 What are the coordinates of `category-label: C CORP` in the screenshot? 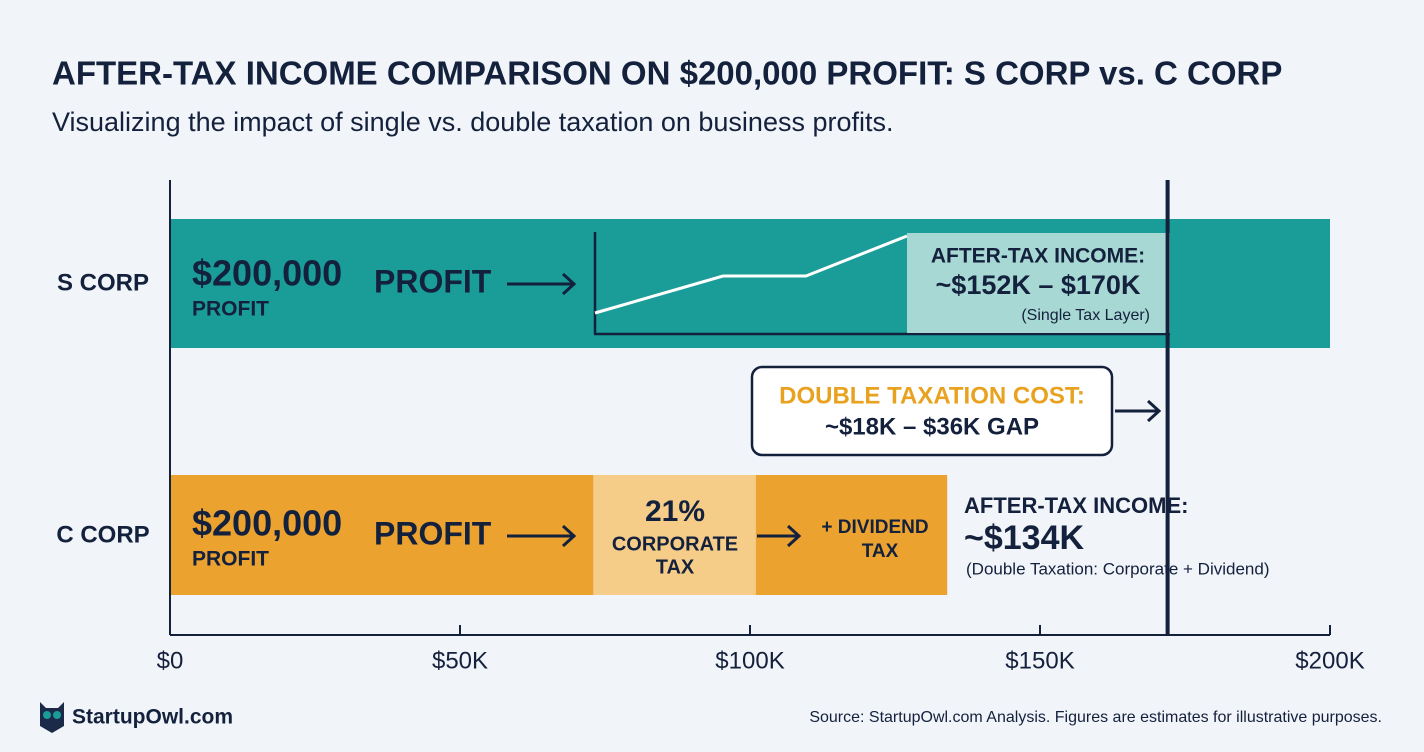 It's located at (102, 534).